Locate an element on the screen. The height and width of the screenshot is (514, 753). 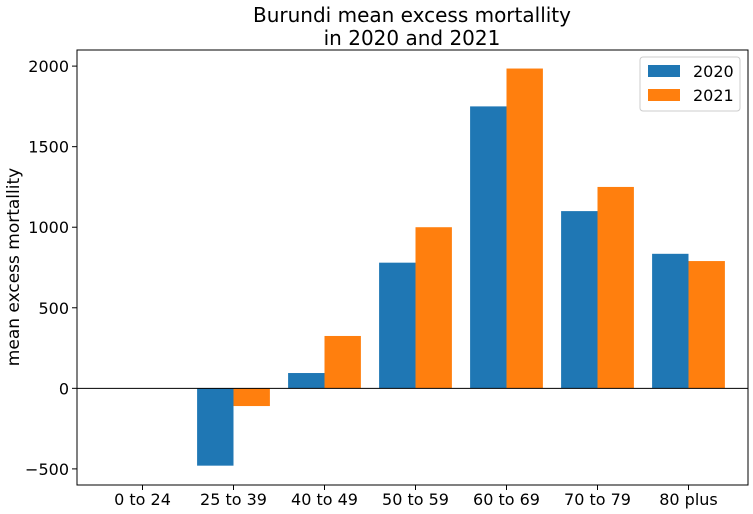
x-tick-label: 60 to 69 is located at coordinates (506, 499).